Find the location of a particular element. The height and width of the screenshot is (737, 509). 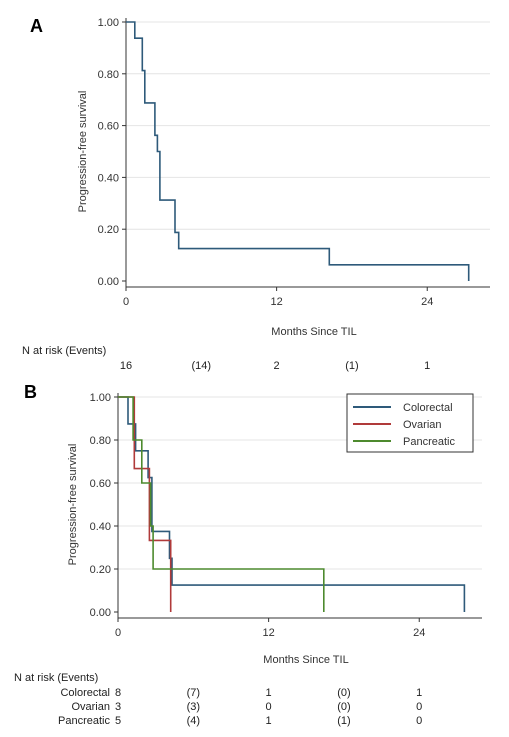

risk-value: (14) is located at coordinates (202, 366).